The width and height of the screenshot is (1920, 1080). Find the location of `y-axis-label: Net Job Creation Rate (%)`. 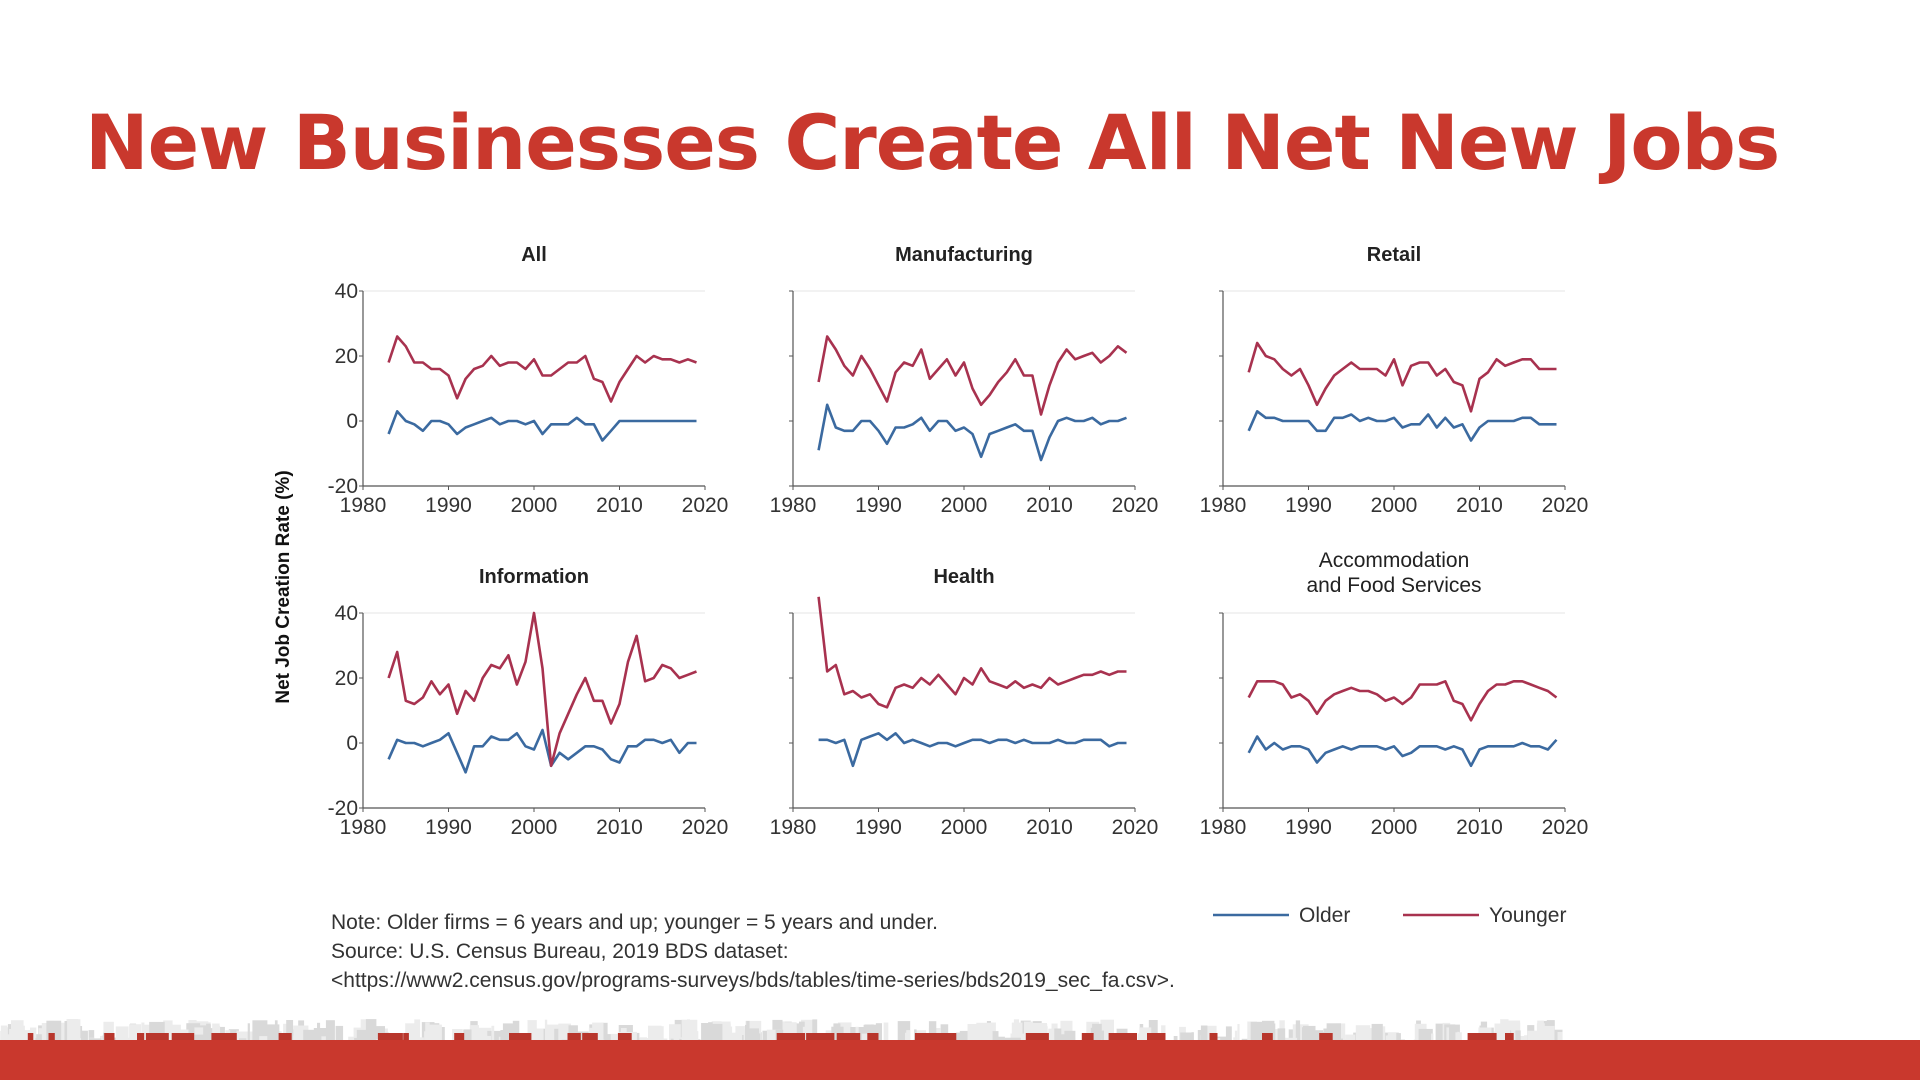

y-axis-label: Net Job Creation Rate (%) is located at coordinates (283, 586).